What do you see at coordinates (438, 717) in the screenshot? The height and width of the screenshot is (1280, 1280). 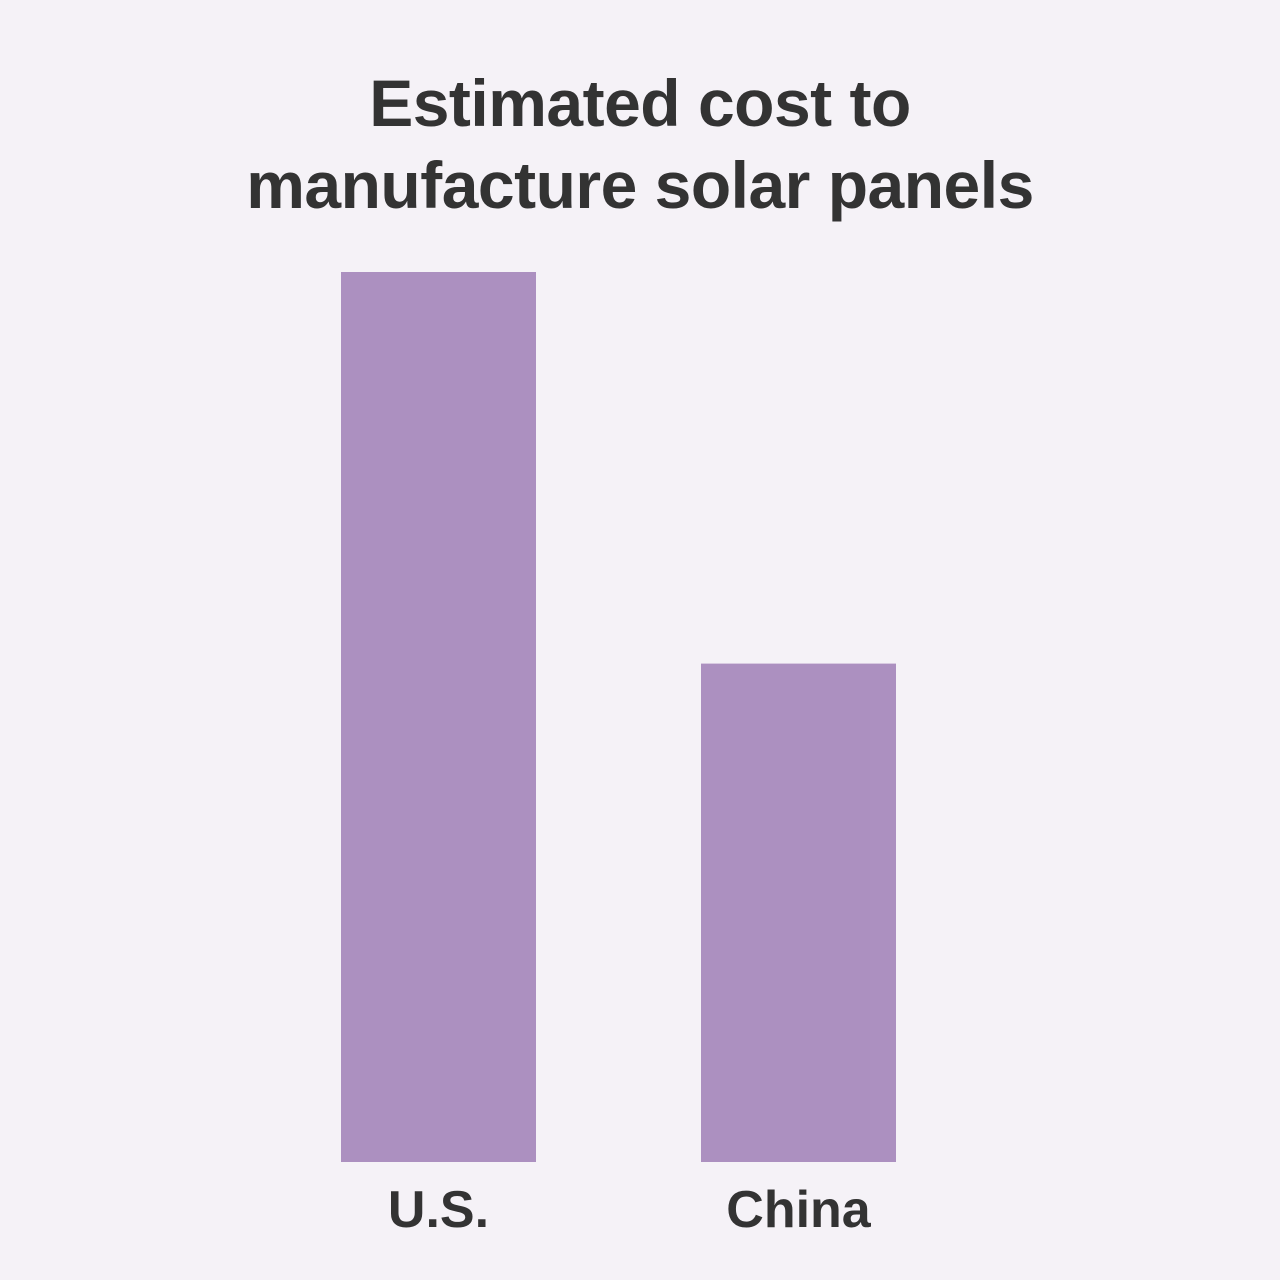 I see `bar-us` at bounding box center [438, 717].